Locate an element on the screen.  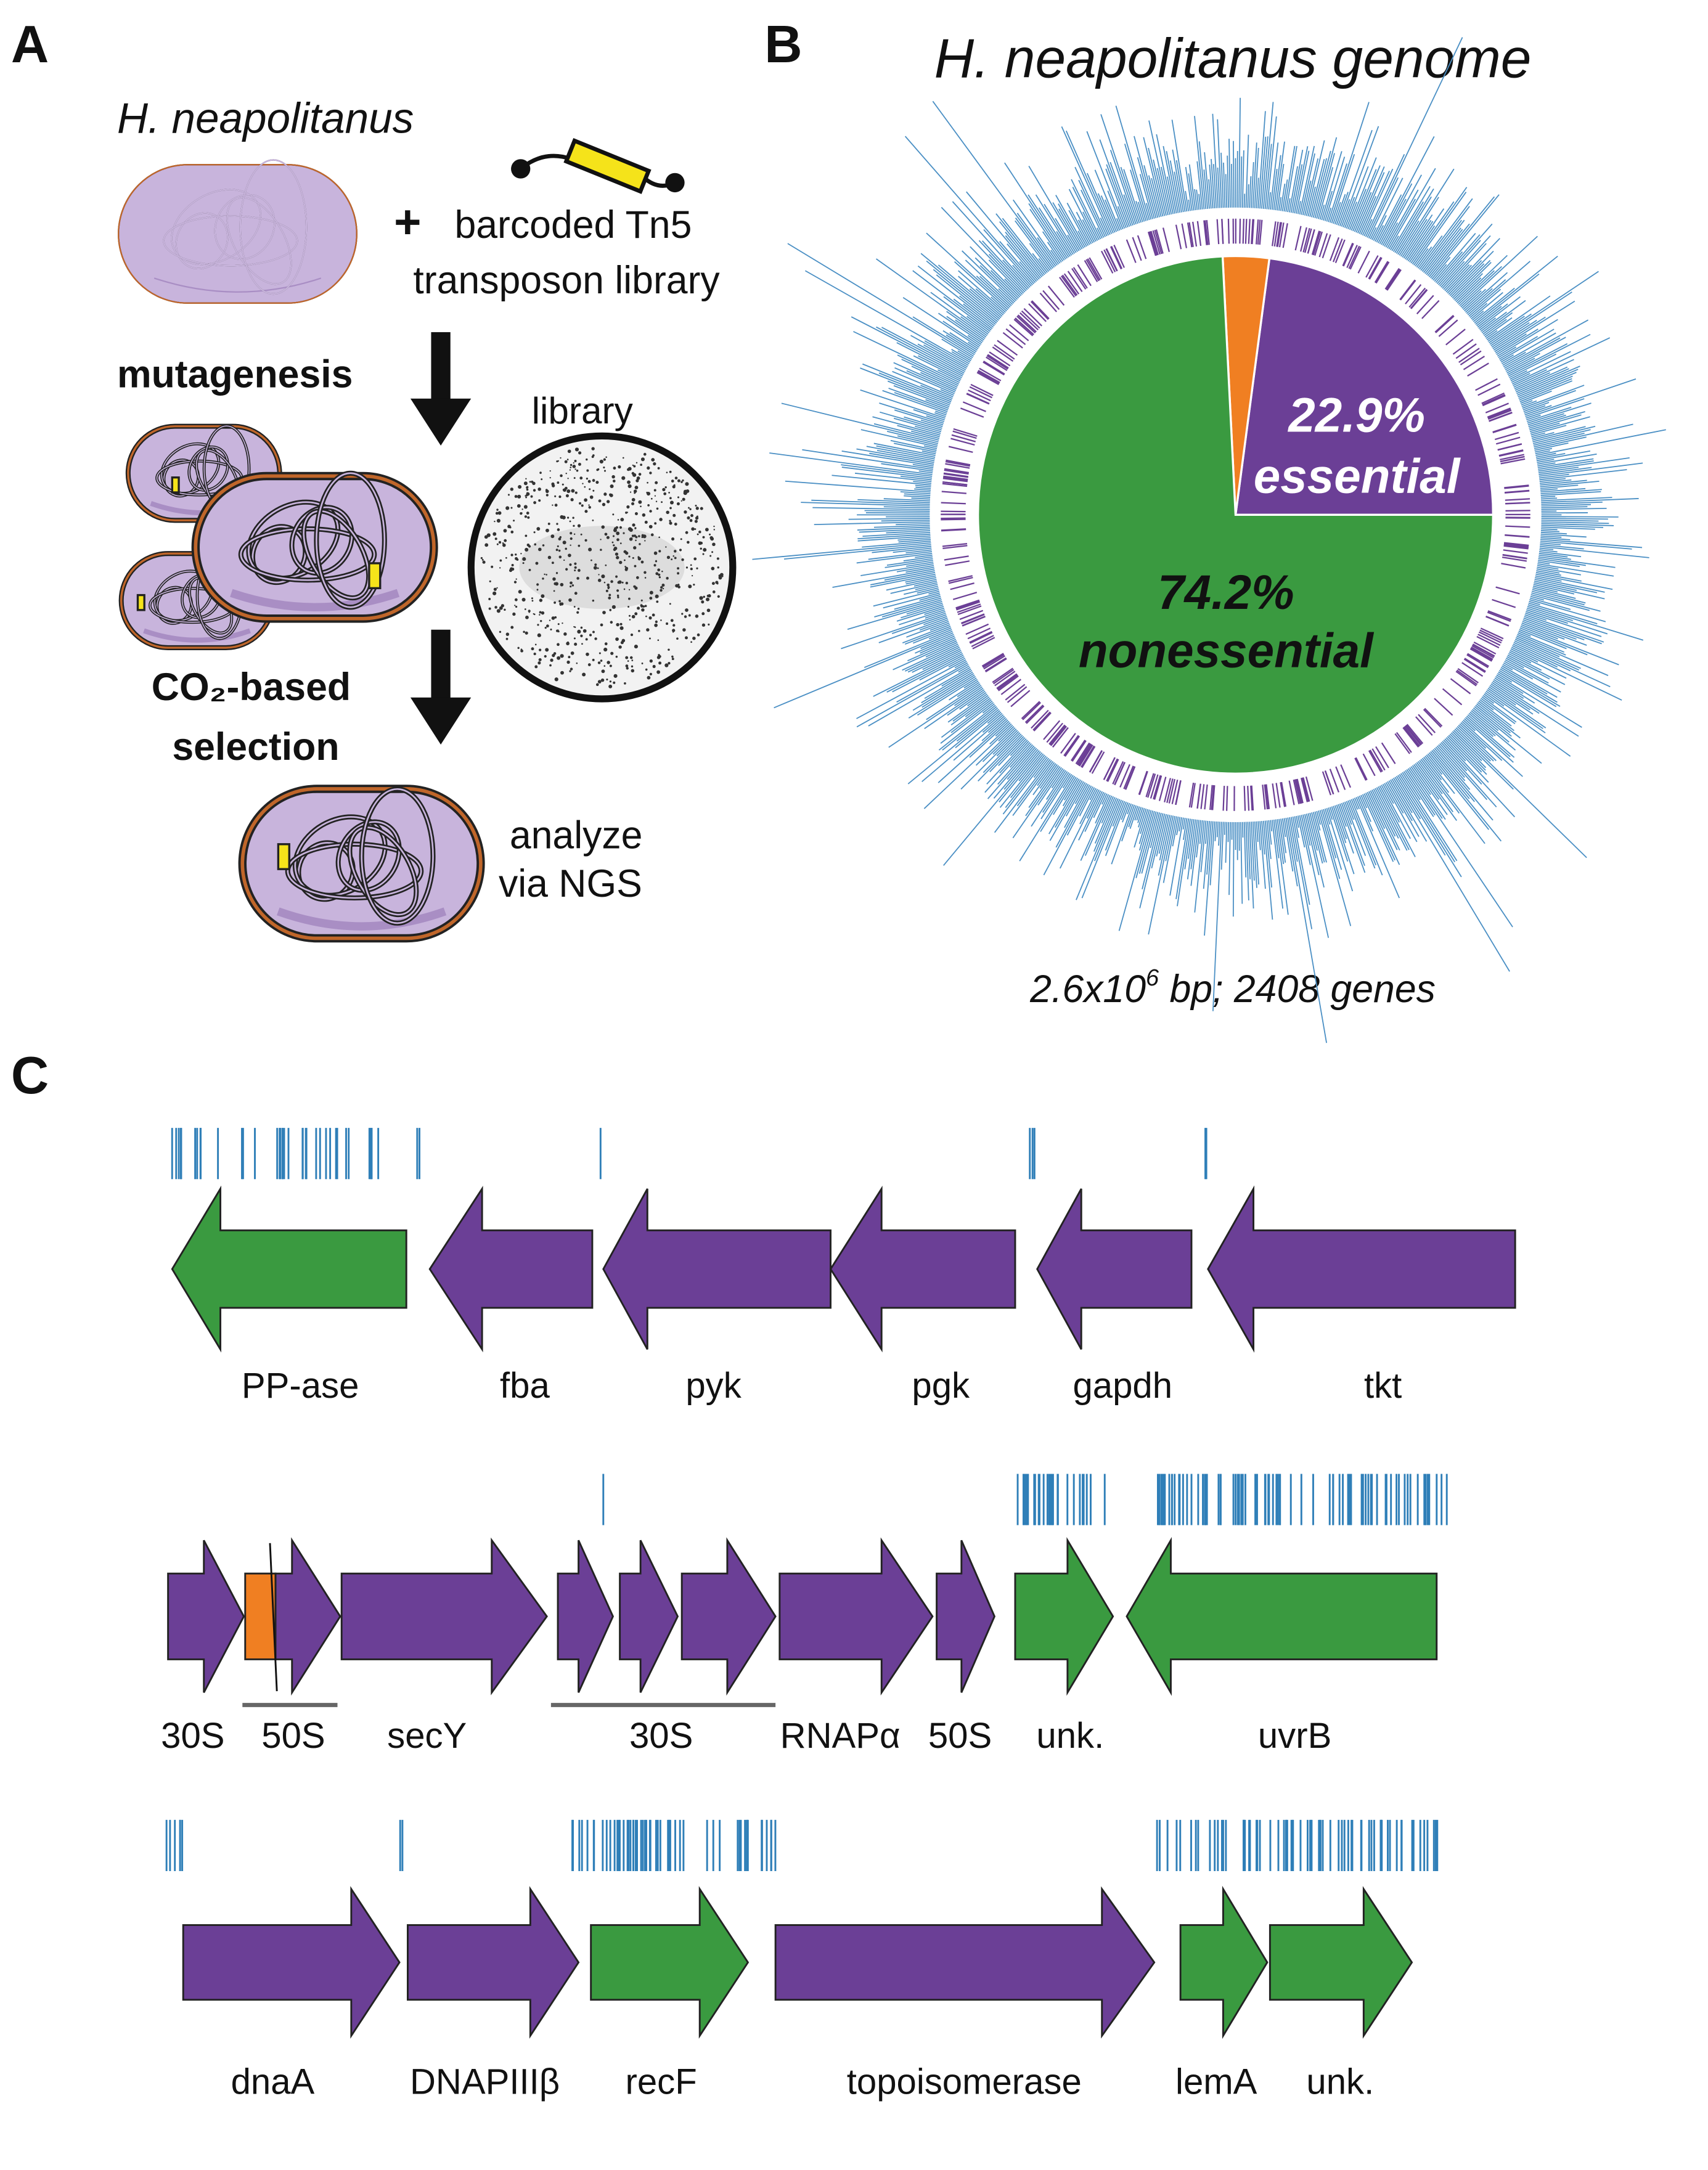
gene-label: lemA is located at coordinates (1216, 2082).